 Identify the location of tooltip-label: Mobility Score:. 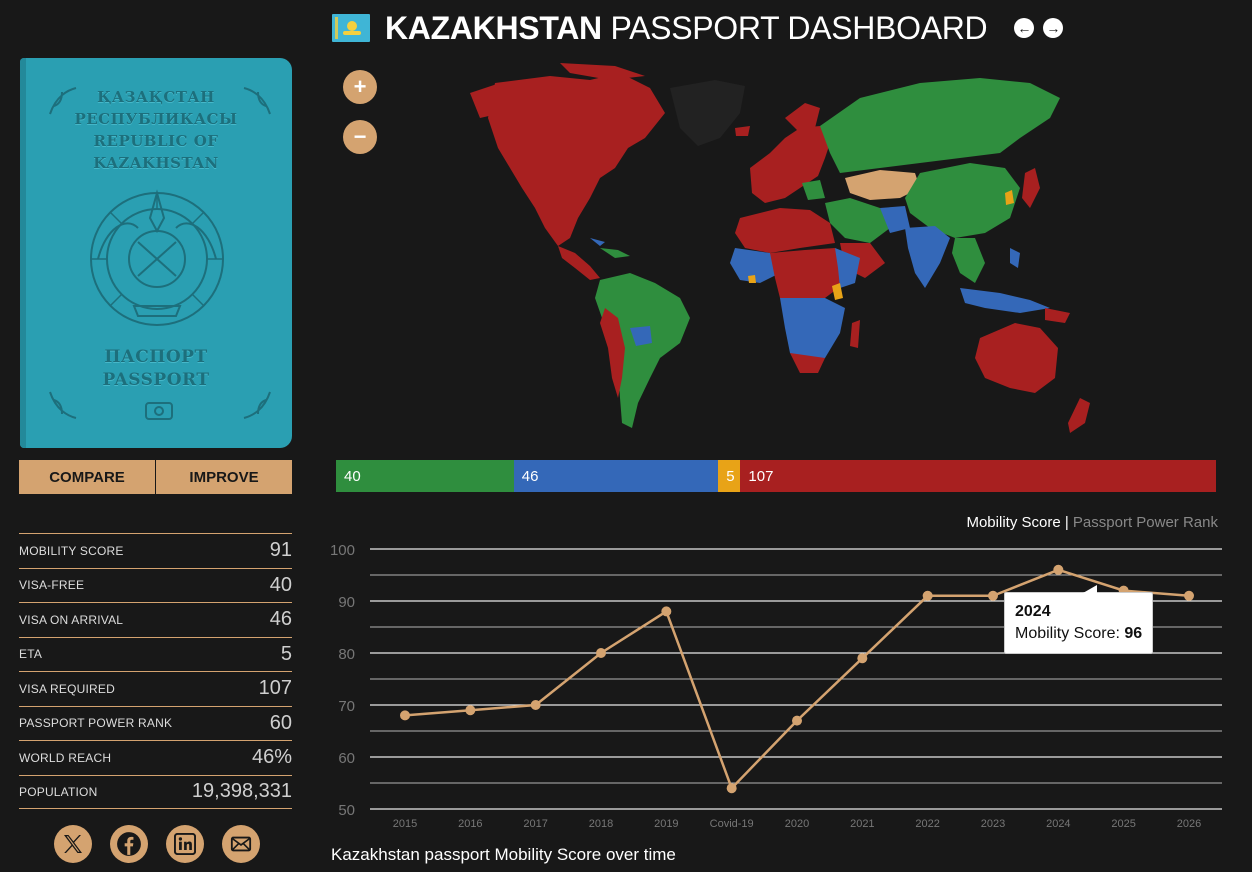
(1070, 633).